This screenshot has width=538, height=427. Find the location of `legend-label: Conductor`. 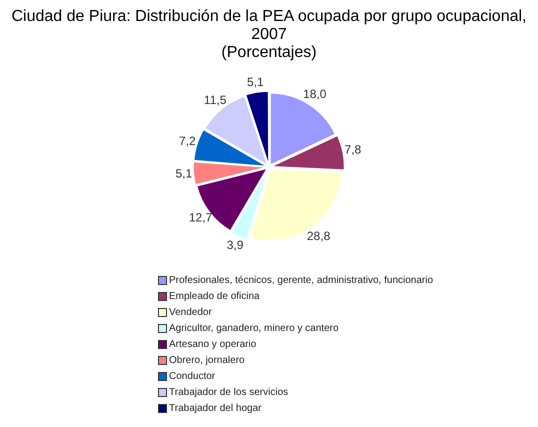

legend-label: Conductor is located at coordinates (192, 376).